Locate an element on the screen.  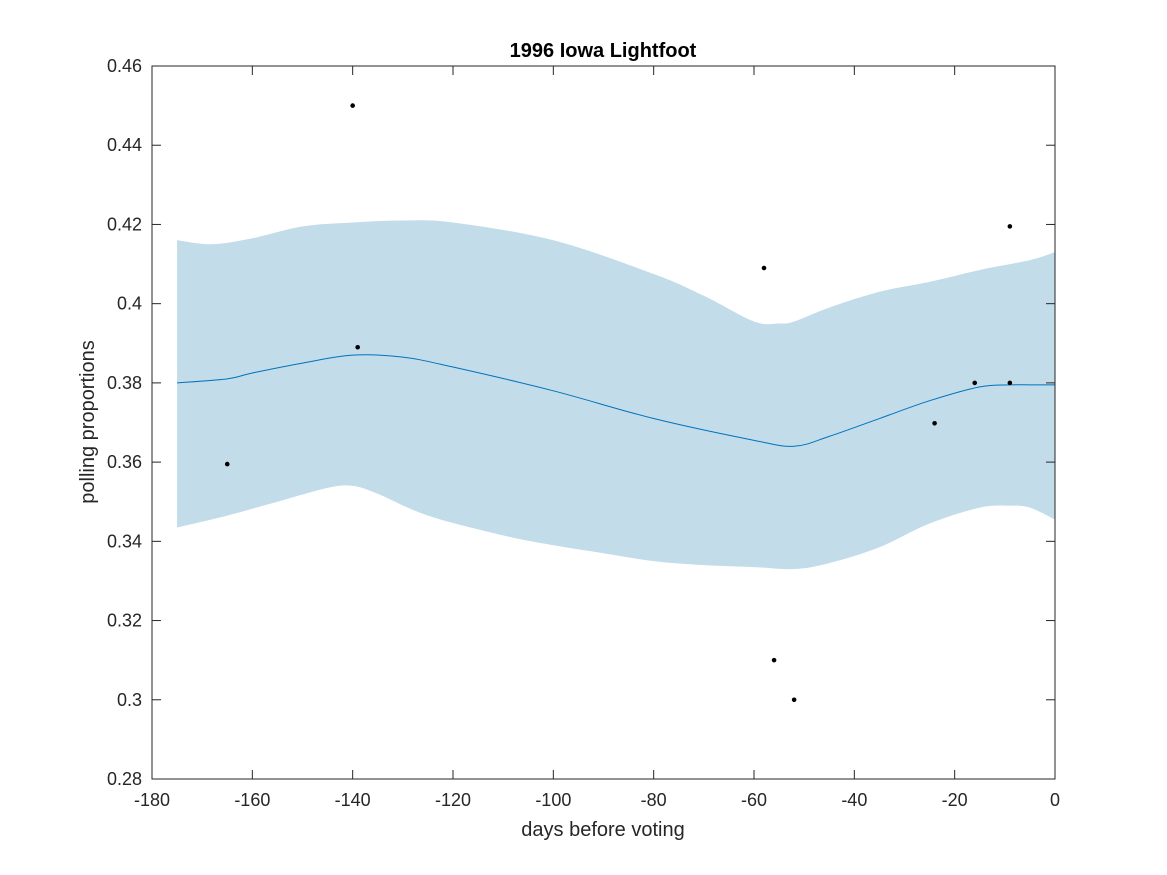
x-tick-label: -80 is located at coordinates (654, 800).